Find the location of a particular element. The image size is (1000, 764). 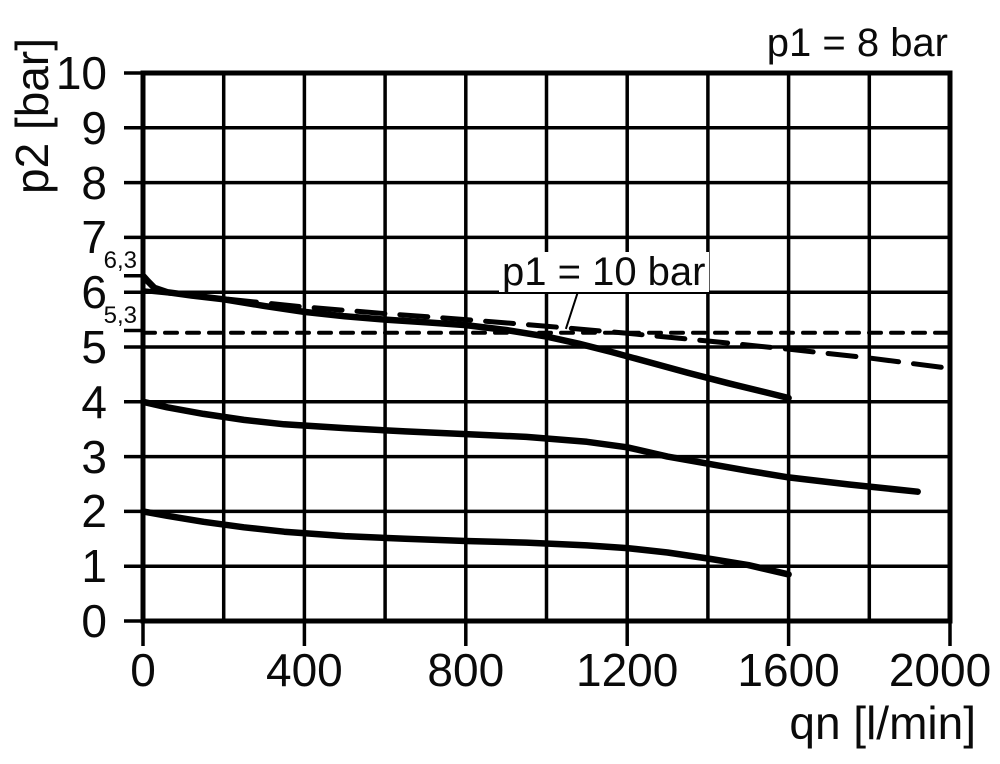

y-tick-label: 1 is located at coordinates (94, 566).